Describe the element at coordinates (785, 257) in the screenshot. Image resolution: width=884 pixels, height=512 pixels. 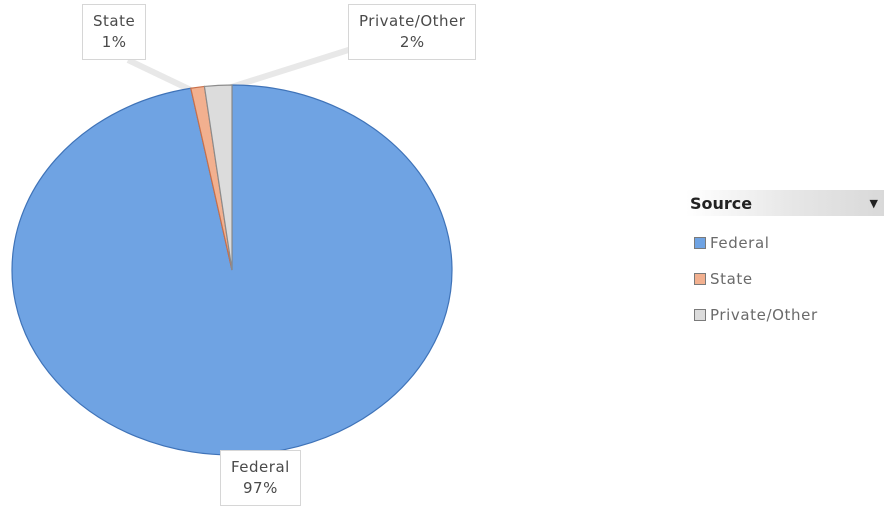
I see `legend: Source ▼ Federal State Private/Other` at that location.